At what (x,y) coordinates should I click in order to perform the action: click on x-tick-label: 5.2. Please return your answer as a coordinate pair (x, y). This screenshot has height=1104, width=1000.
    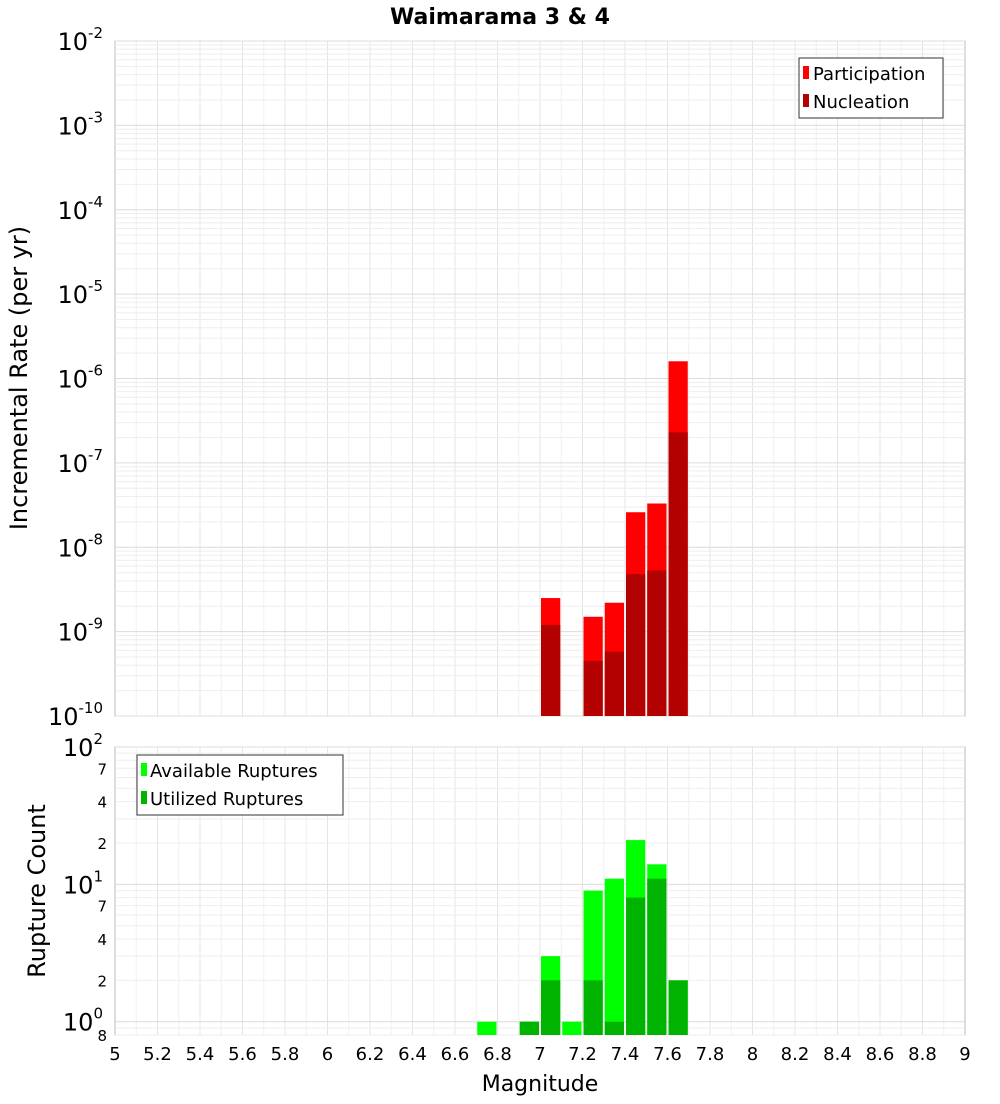
    Looking at the image, I should click on (157, 1054).